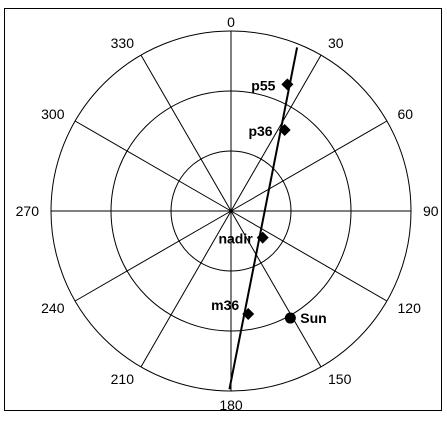 This screenshot has width=447, height=421. I want to click on point-m36: m36, so click(233, 308).